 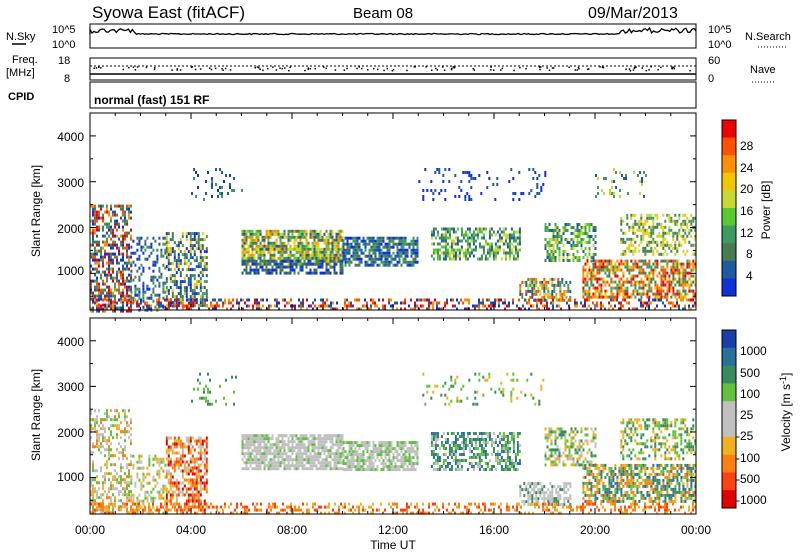 I want to click on freq-scatter, so click(x=392, y=69).